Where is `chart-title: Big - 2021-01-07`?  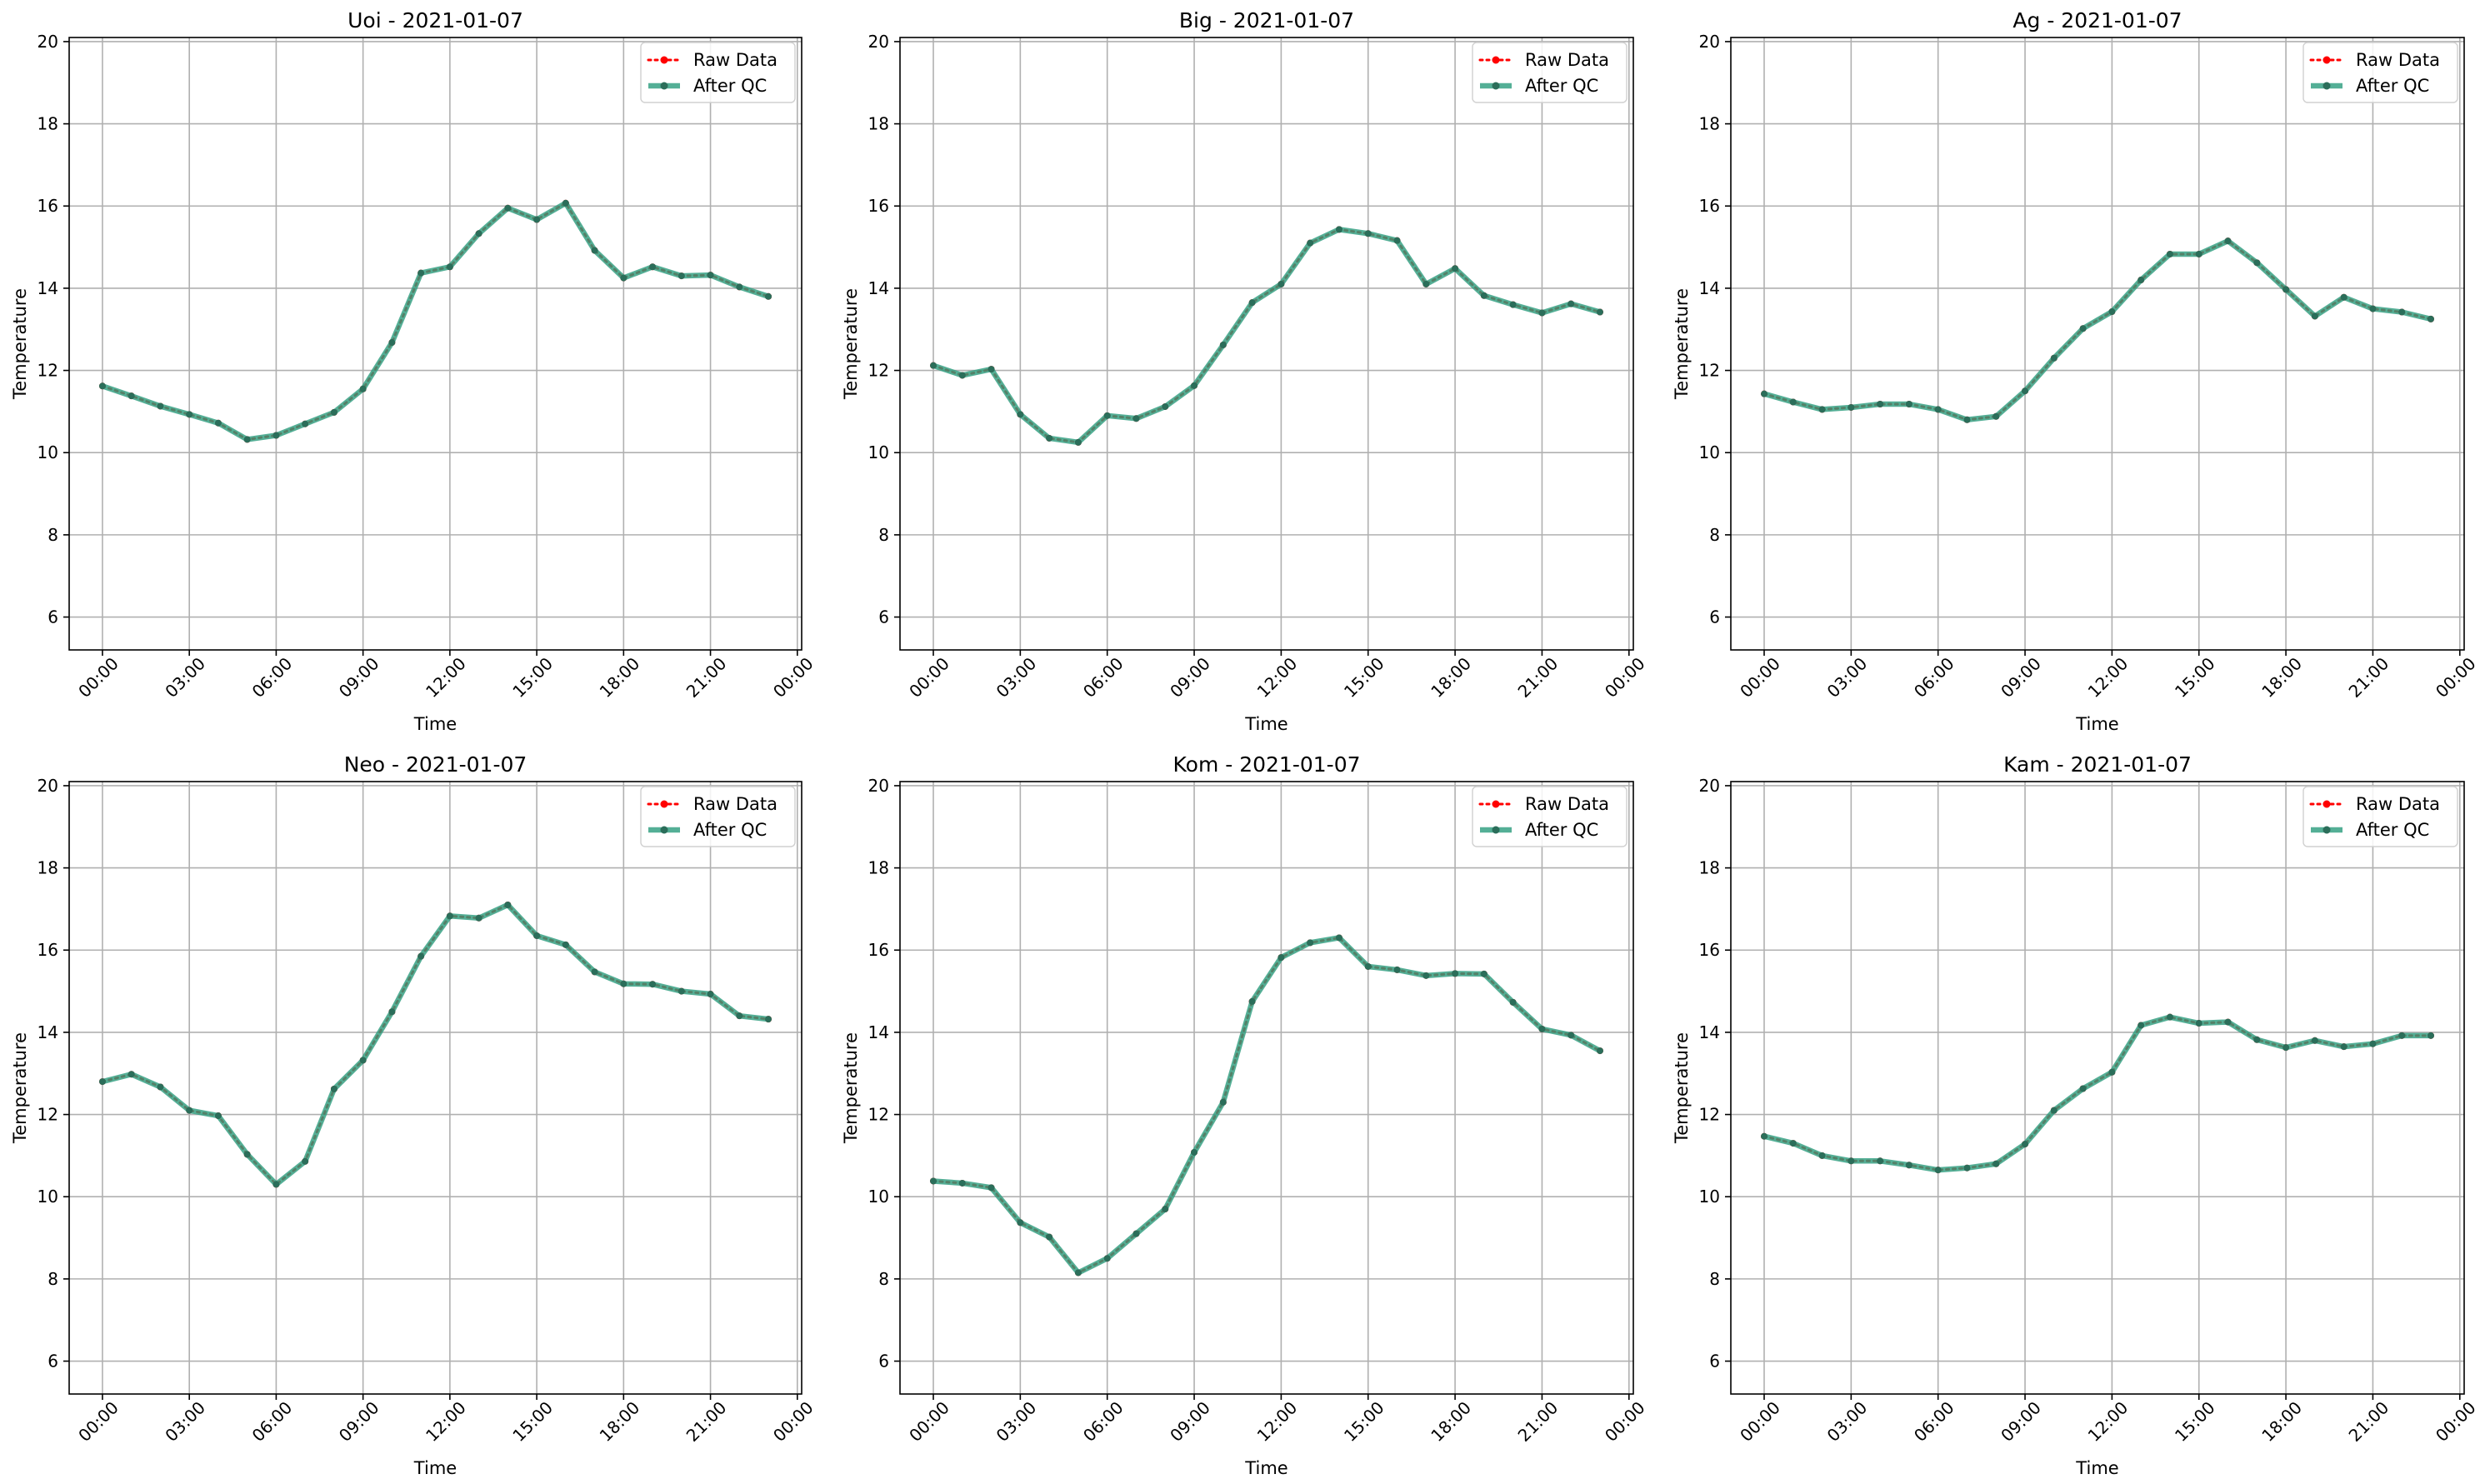
chart-title: Big - 2021-01-07 is located at coordinates (1266, 20).